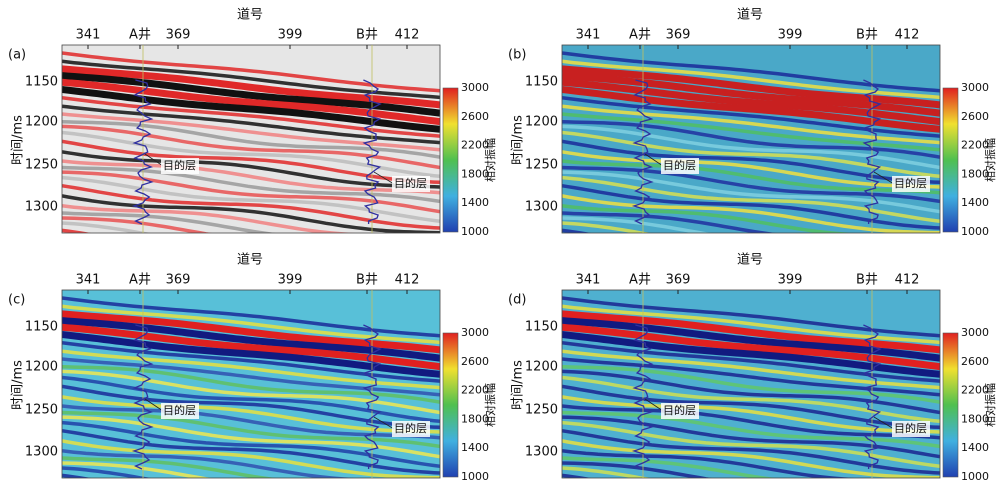 The width and height of the screenshot is (1000, 500). Describe the element at coordinates (990, 405) in the screenshot. I see `colorbar-title: 相对振幅` at that location.